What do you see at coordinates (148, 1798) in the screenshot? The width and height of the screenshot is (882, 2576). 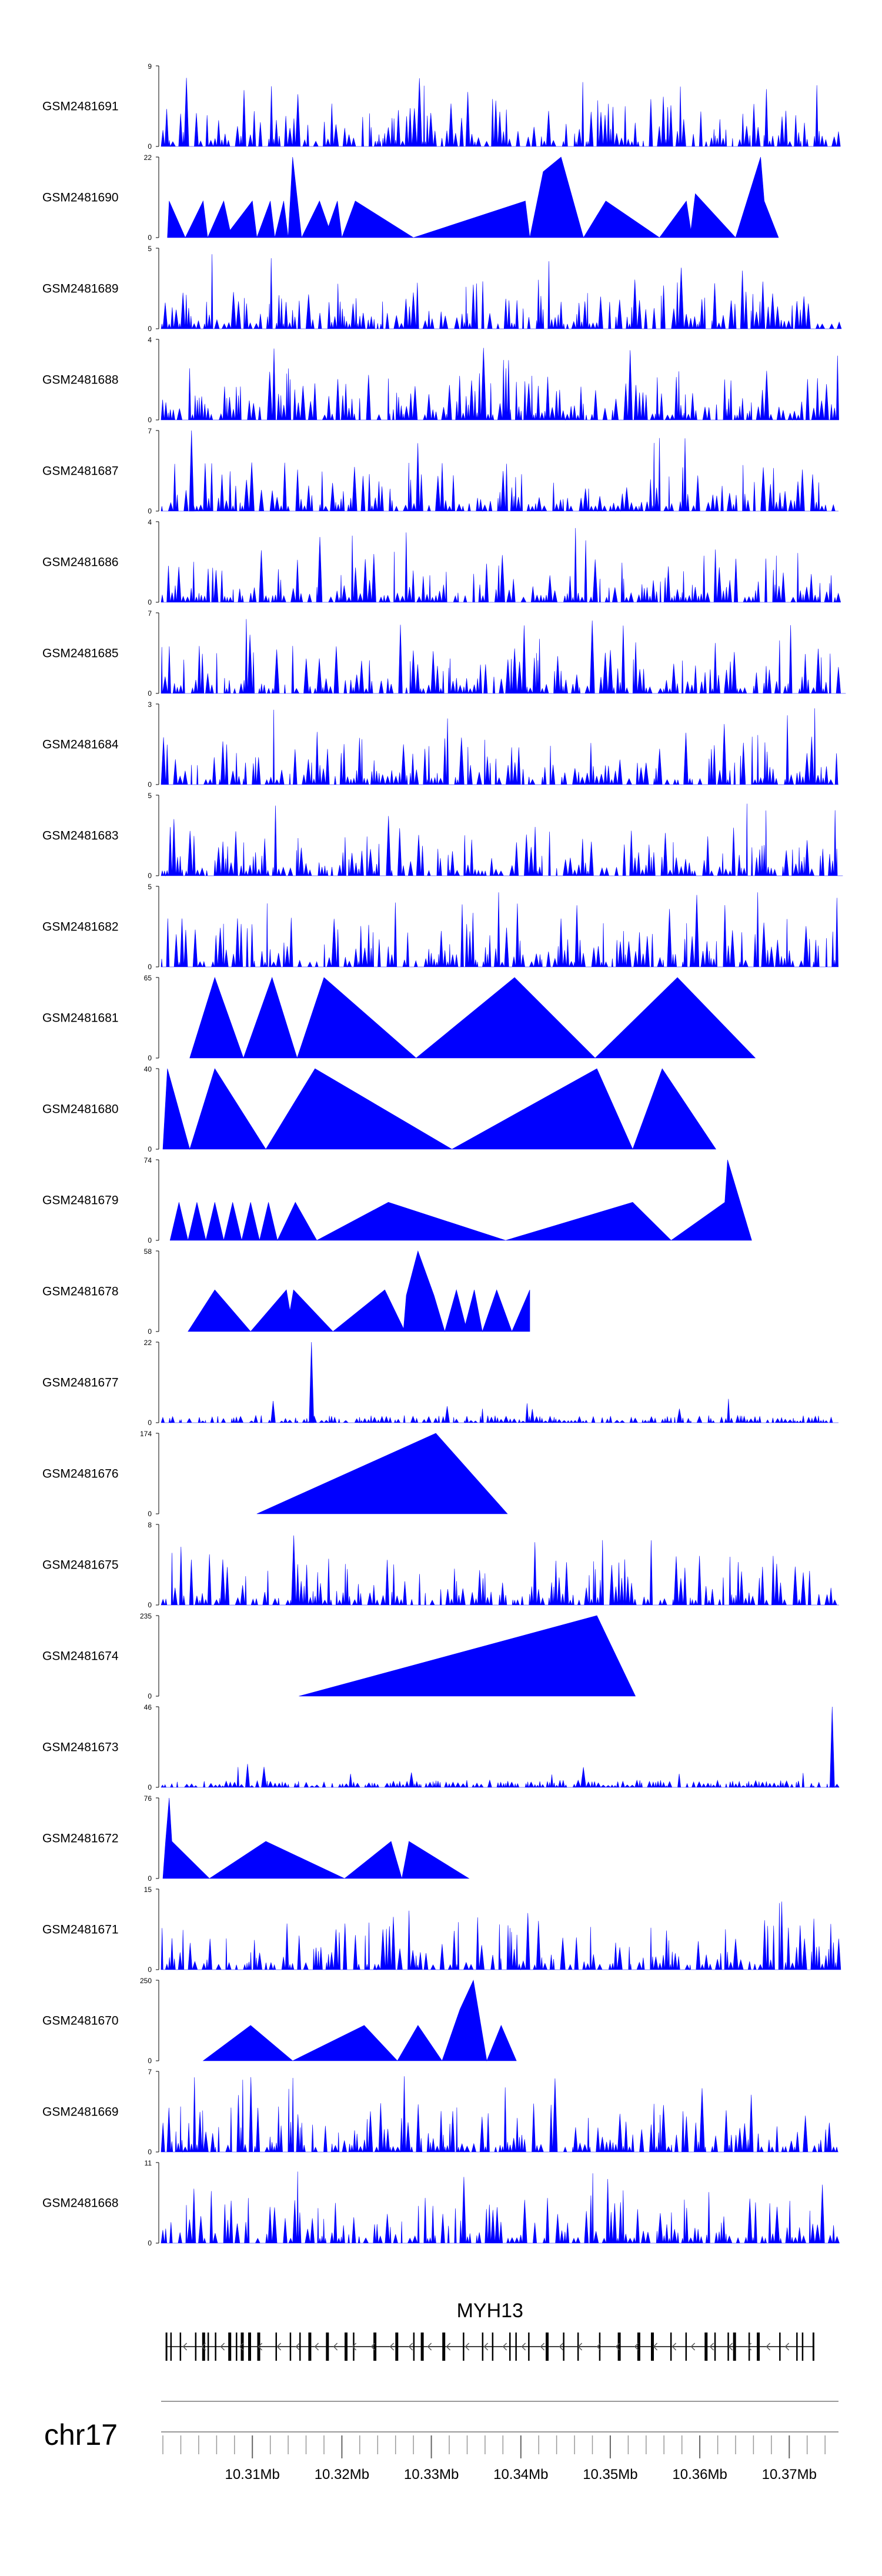 I see `y-axis-max-label: 76` at bounding box center [148, 1798].